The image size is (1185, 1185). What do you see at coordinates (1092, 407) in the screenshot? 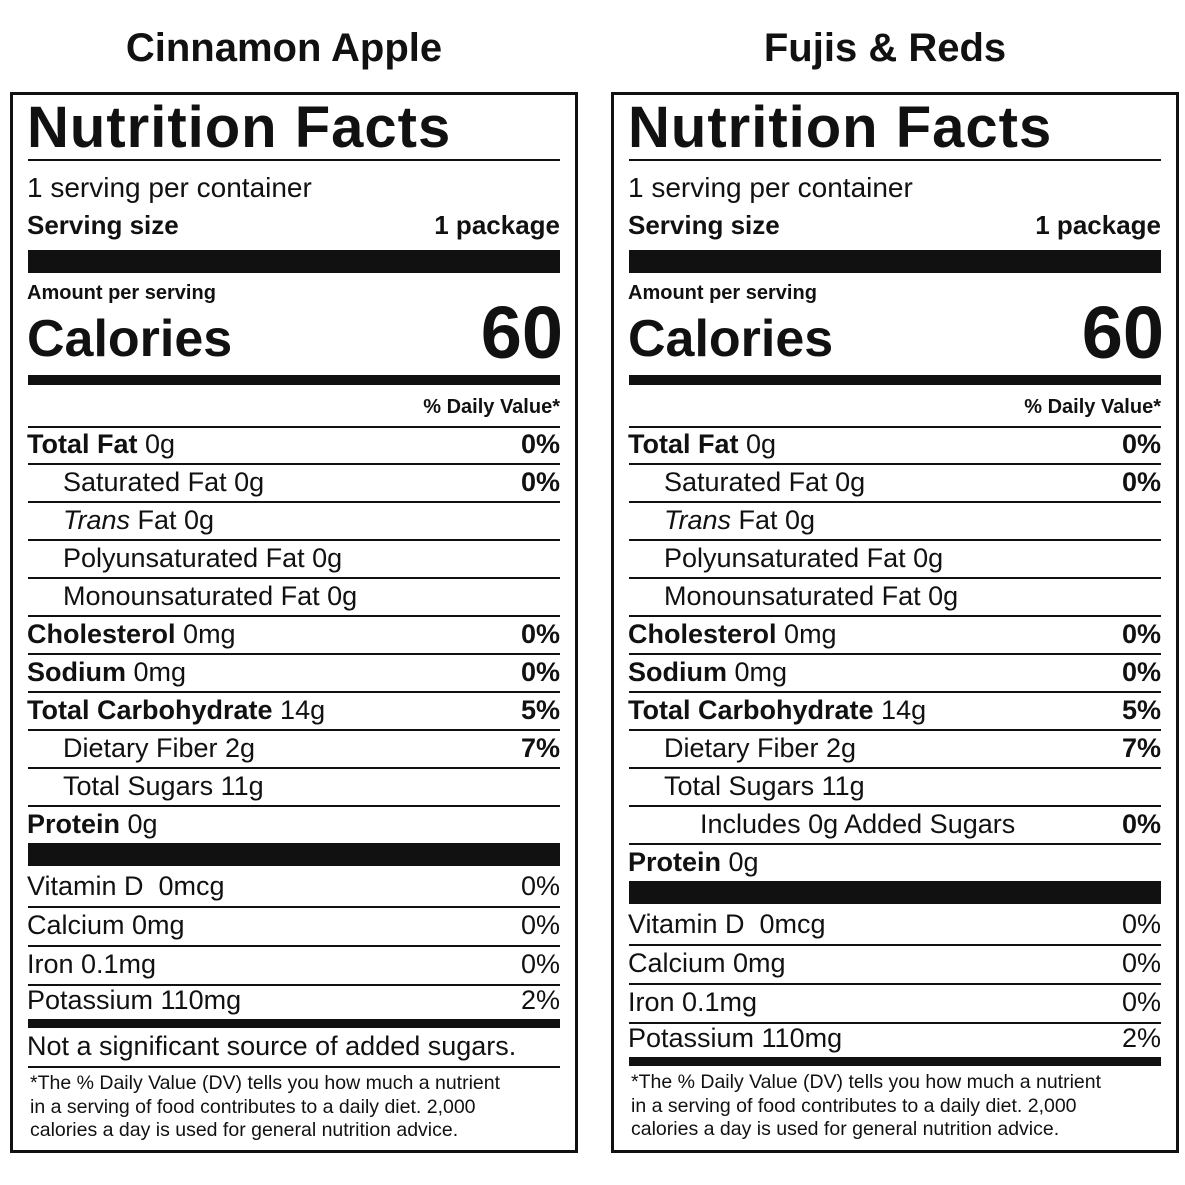
I see `daily-value-header: % Daily Value*` at bounding box center [1092, 407].